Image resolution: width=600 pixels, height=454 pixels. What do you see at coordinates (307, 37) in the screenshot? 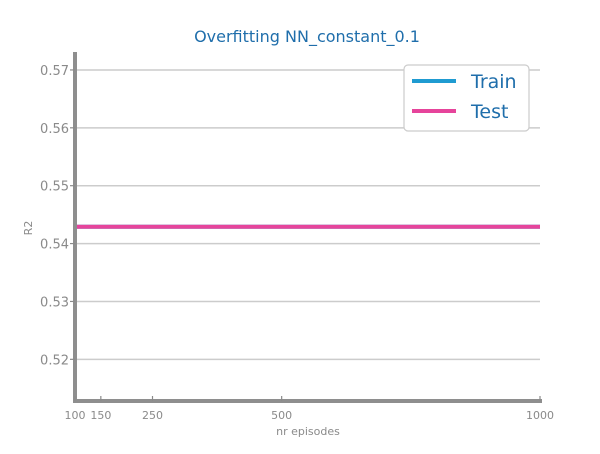
I see `chart-title: Overfitting NN_constant_0.1` at bounding box center [307, 37].